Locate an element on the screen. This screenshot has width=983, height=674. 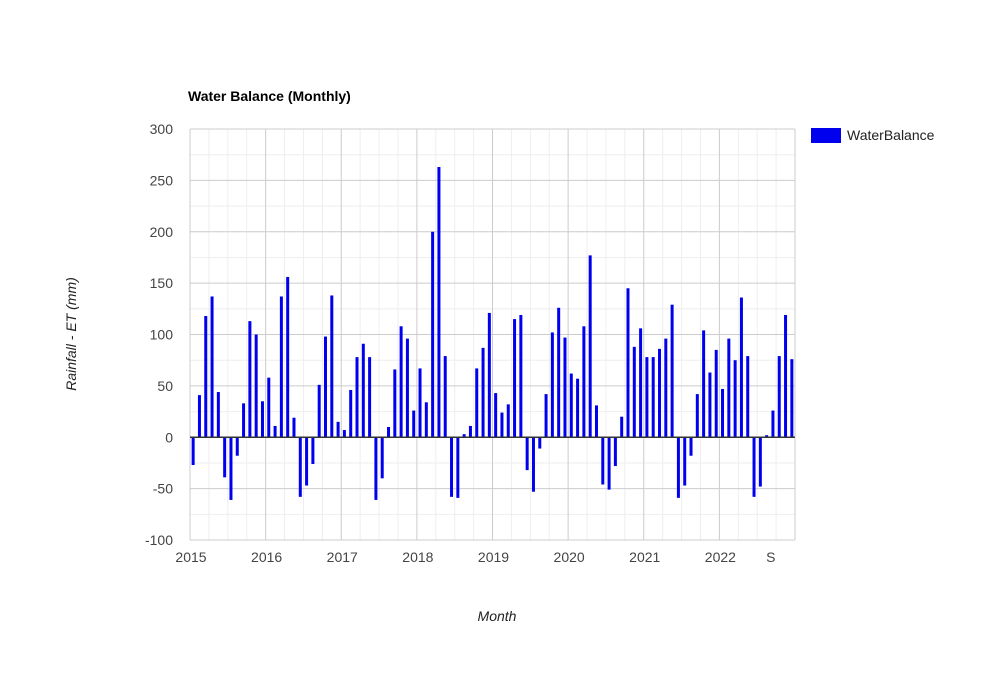
legend-label: WaterBalance is located at coordinates (891, 135).